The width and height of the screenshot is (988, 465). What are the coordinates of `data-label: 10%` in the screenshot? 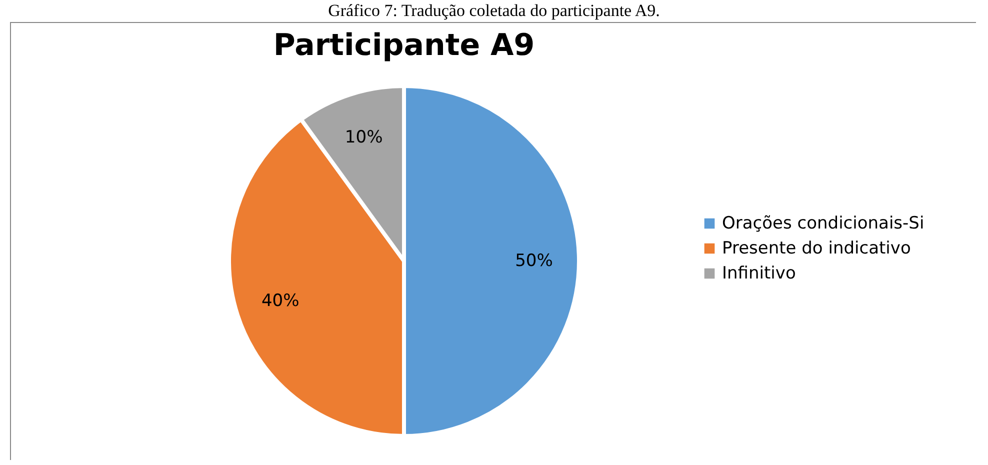 It's located at (363, 137).